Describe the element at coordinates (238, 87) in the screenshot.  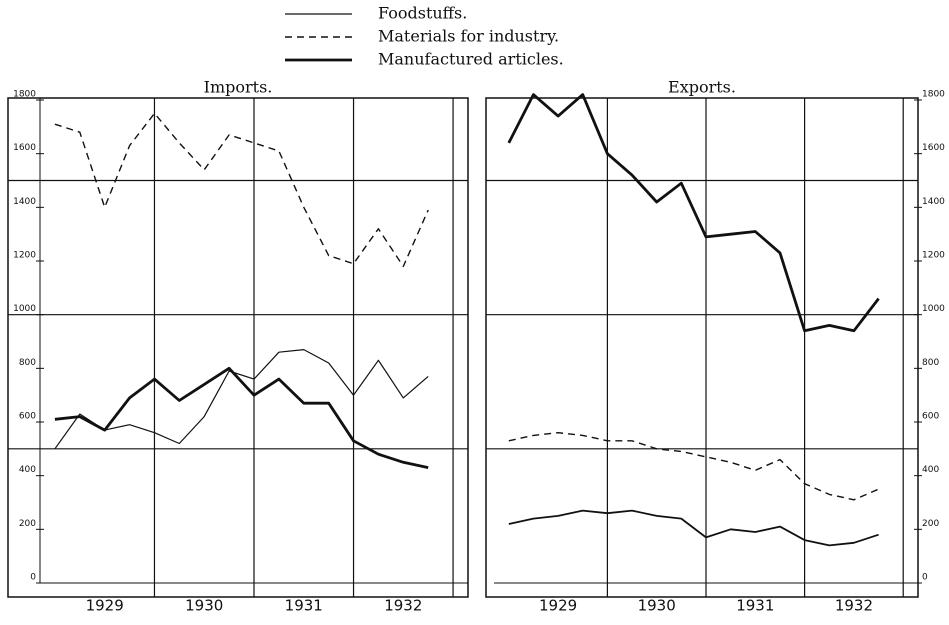
I see `chart-title: Imports.` at that location.